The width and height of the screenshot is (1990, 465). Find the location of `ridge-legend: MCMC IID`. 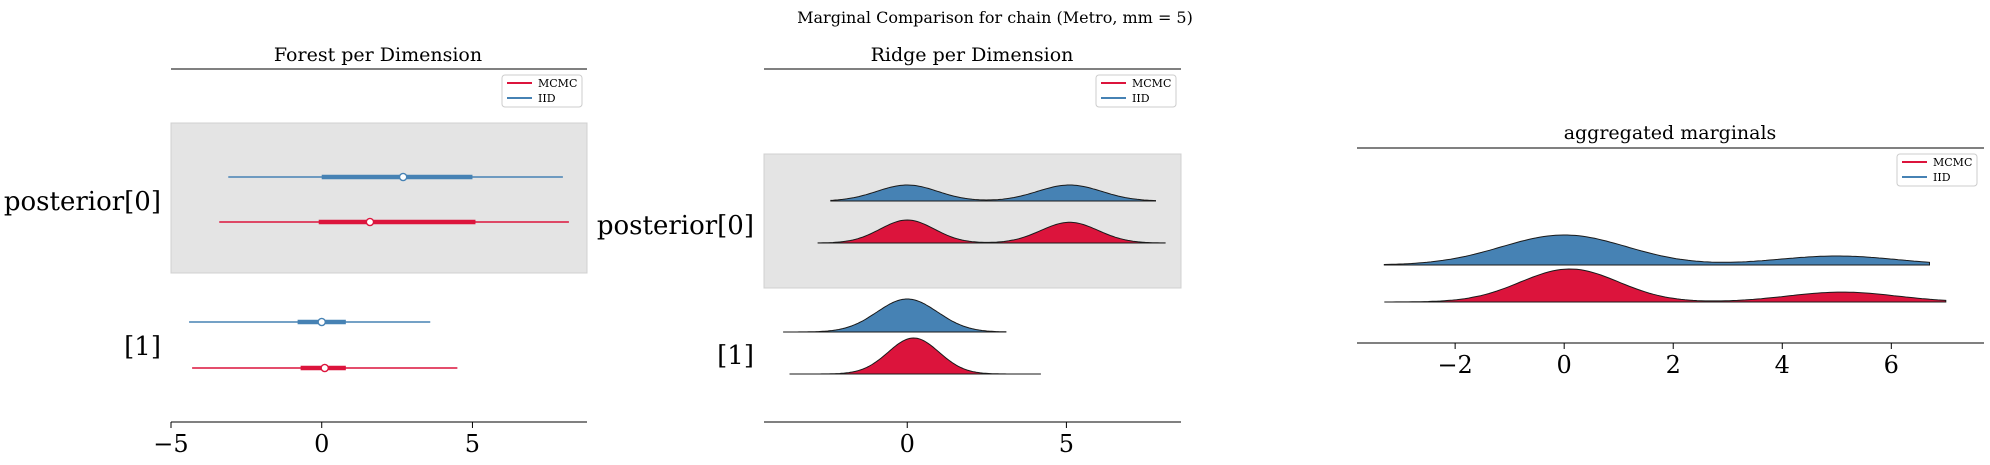

ridge-legend: MCMC IID is located at coordinates (1136, 91).